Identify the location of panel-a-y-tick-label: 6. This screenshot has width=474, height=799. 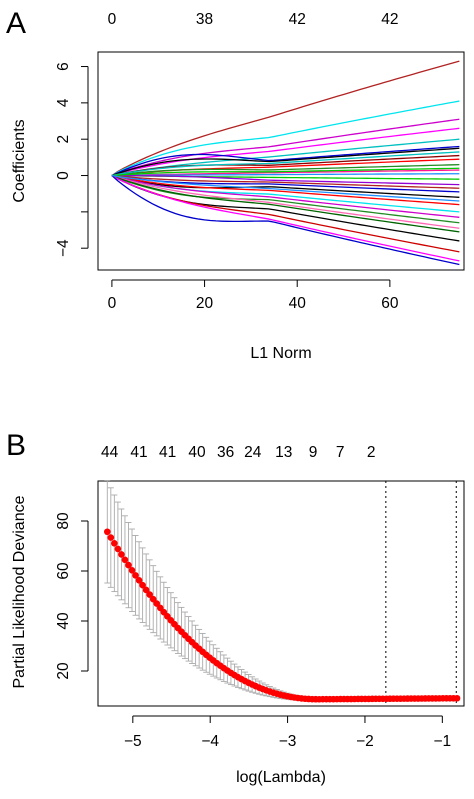
(63, 66).